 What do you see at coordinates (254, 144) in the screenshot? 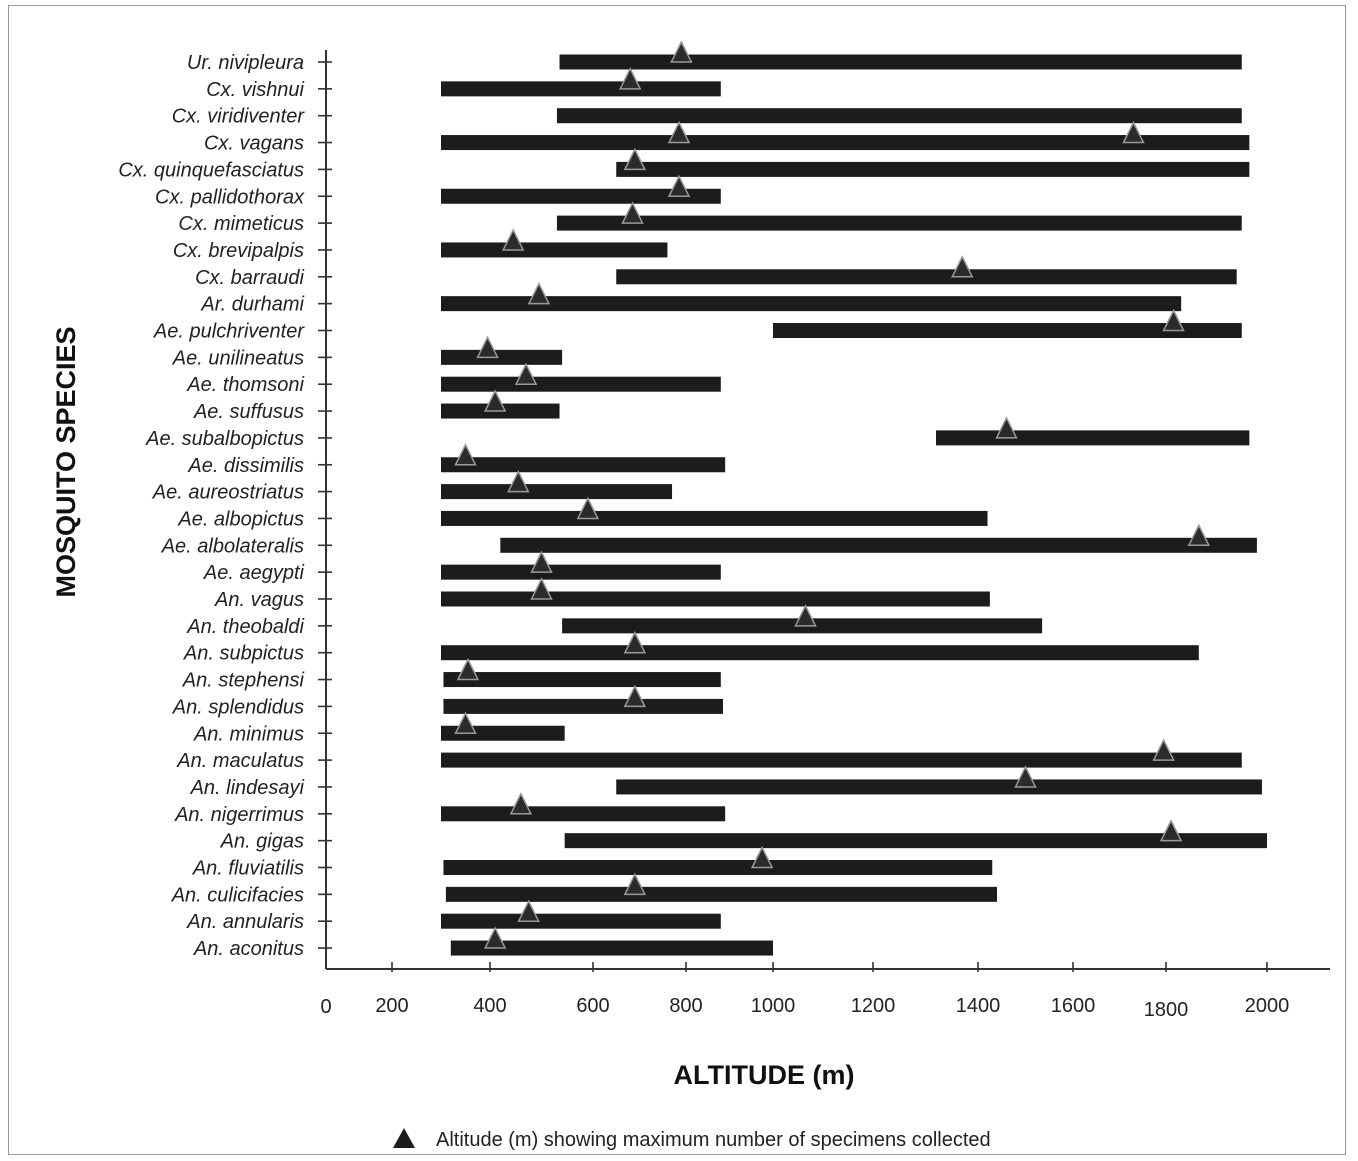
I see `species-label-cx-vagans: Cx. vagans` at bounding box center [254, 144].